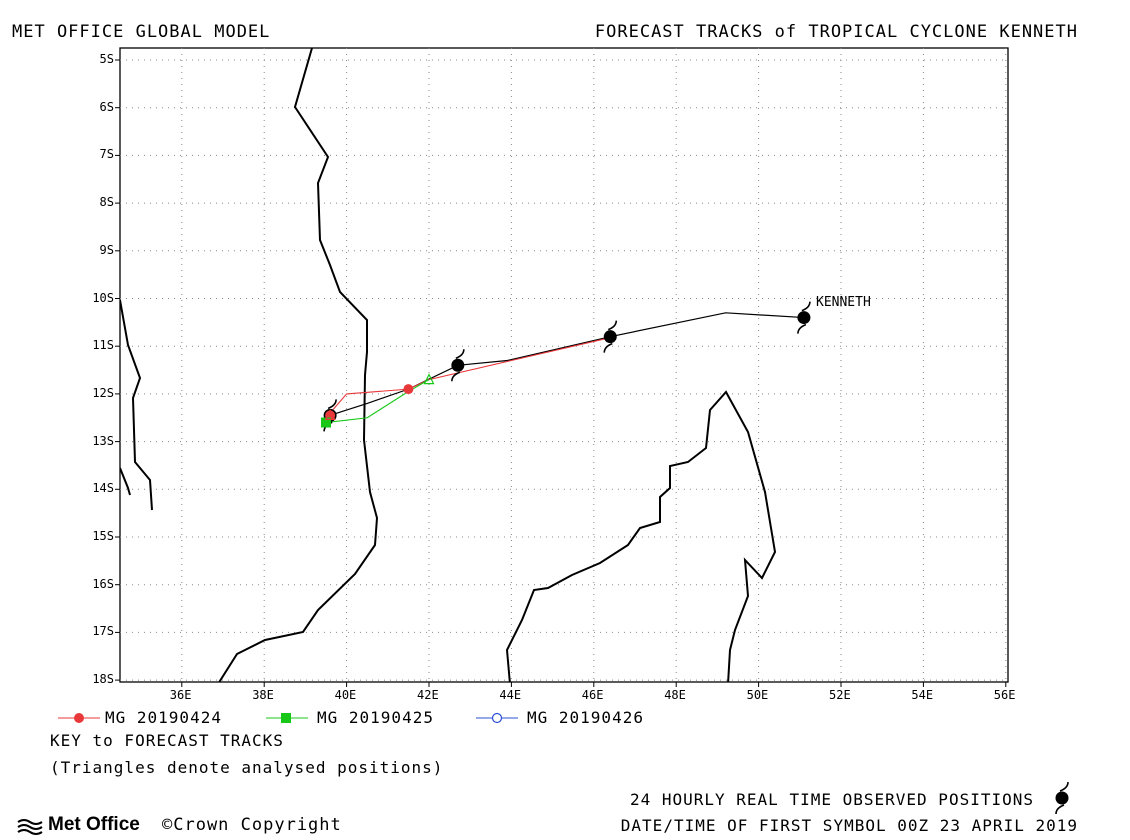  What do you see at coordinates (1062, 798) in the screenshot?
I see `observed-position-icon` at bounding box center [1062, 798].